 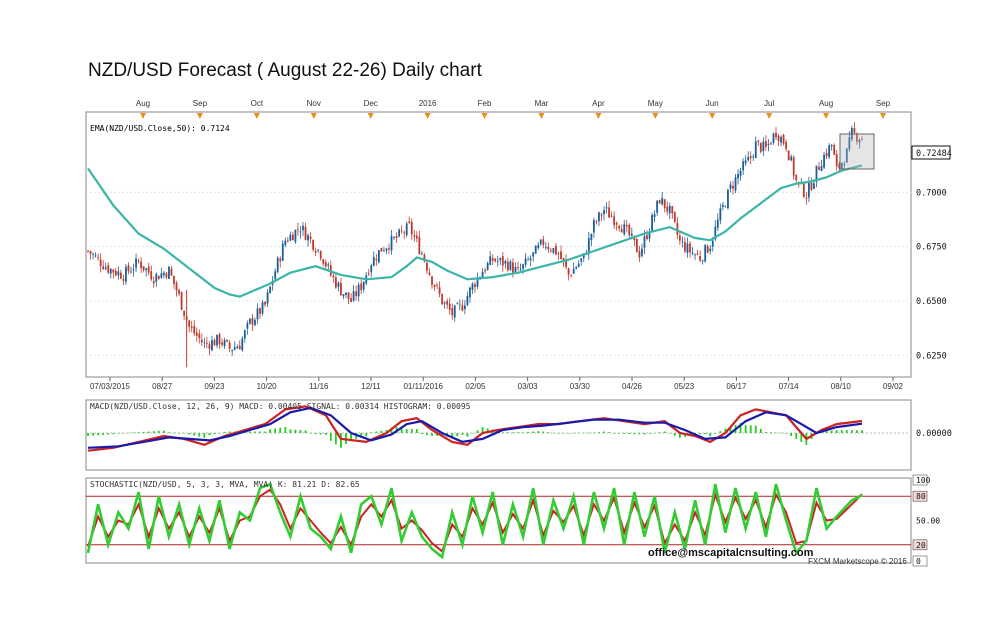 What do you see at coordinates (928, 521) in the screenshot?
I see `stochastic-y-tick: 50.00` at bounding box center [928, 521].